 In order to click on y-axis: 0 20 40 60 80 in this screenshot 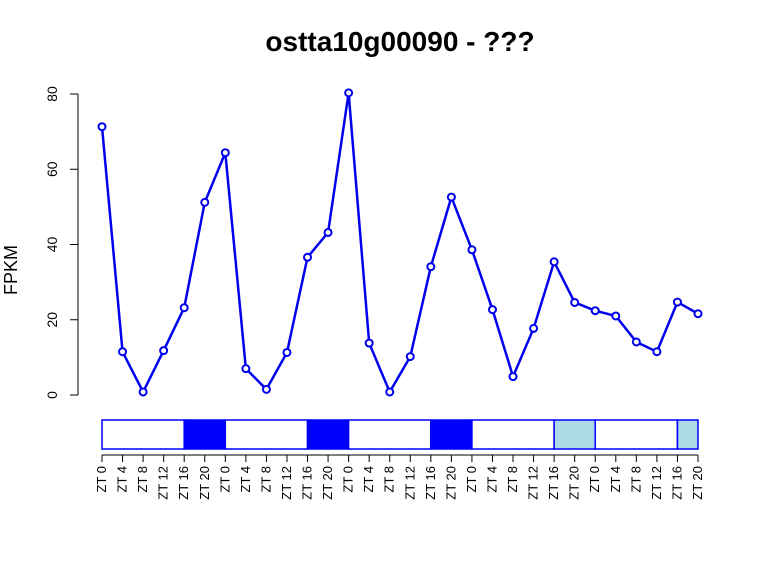, I will do `click(61, 242)`.